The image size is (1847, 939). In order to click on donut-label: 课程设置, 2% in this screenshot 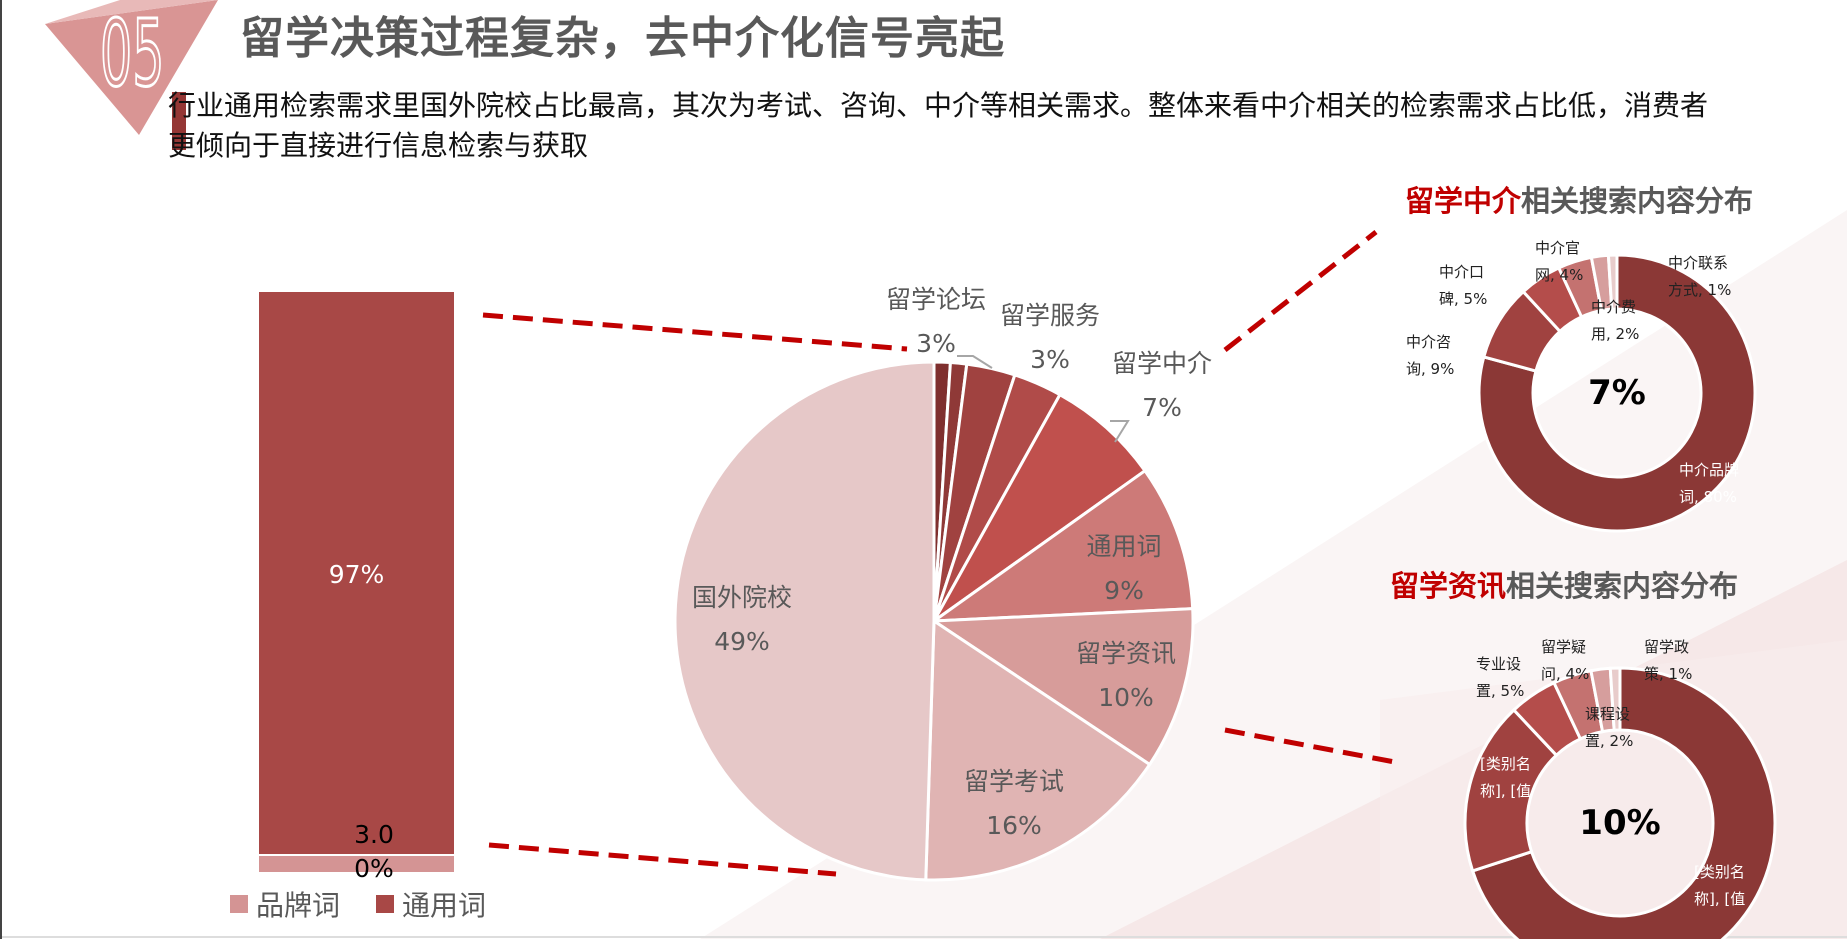, I will do `click(1609, 727)`.